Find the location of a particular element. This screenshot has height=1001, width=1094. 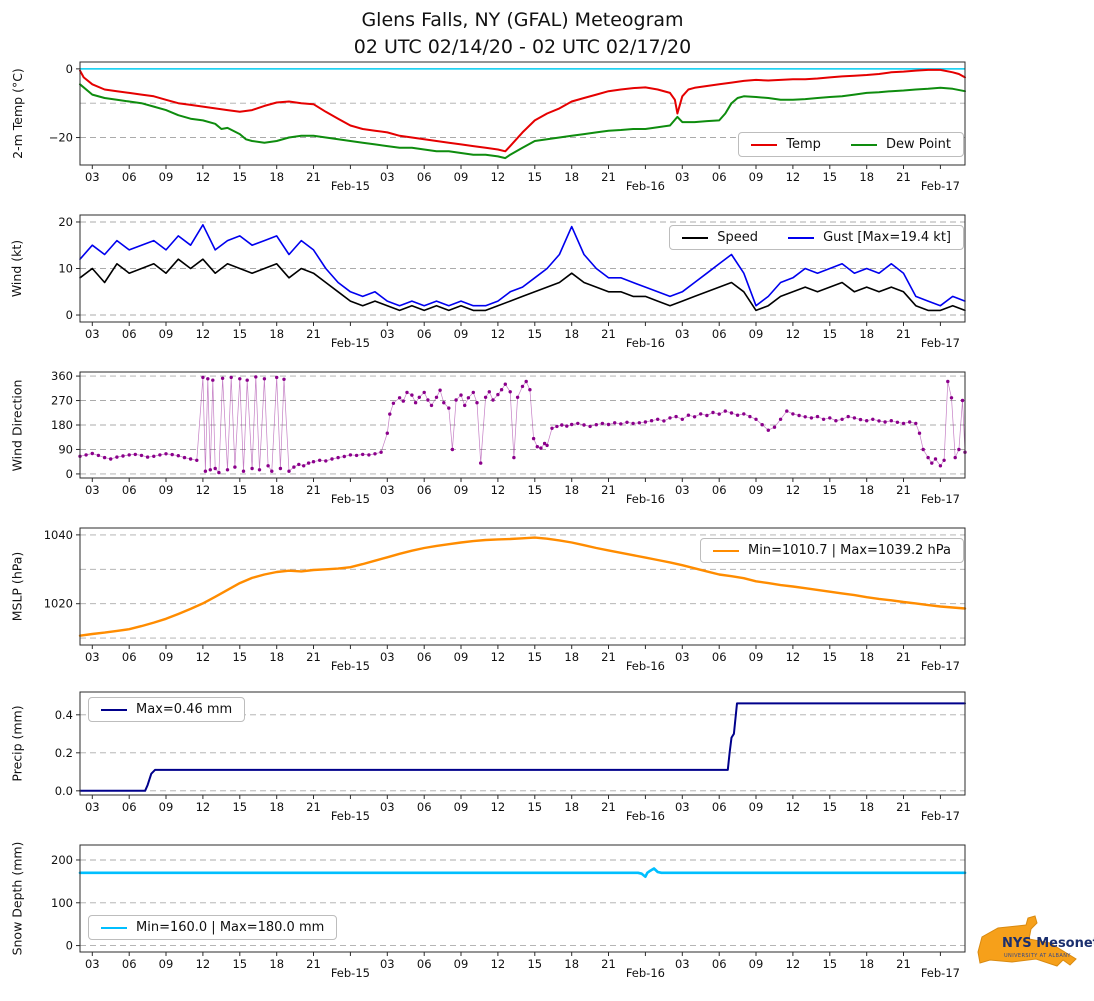

mslp-line-swatch is located at coordinates (726, 550).